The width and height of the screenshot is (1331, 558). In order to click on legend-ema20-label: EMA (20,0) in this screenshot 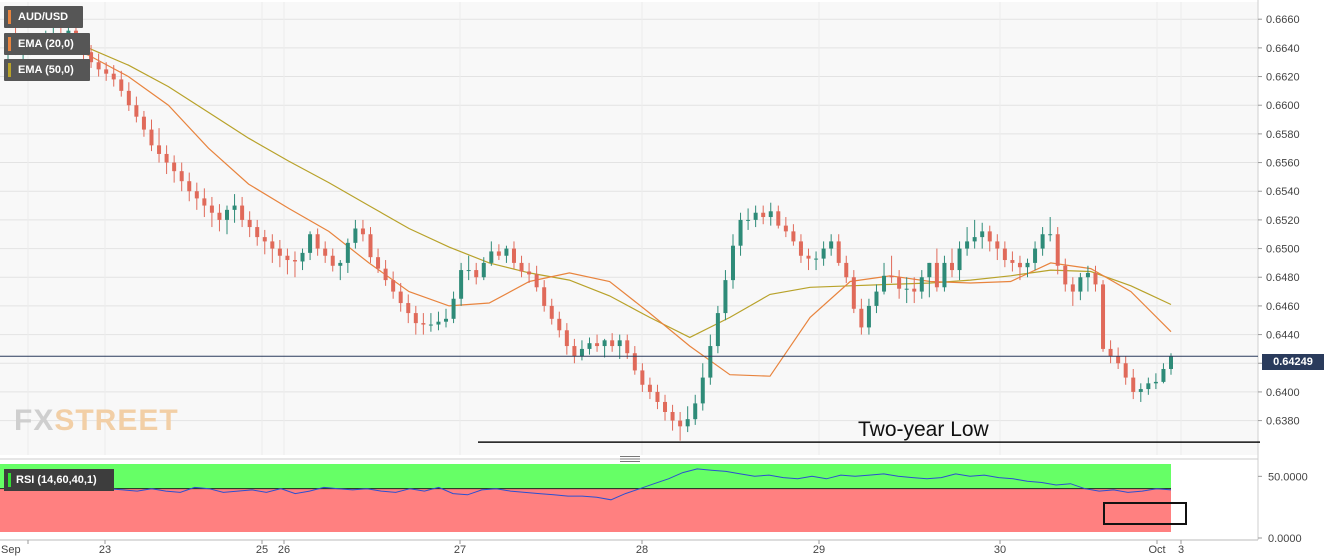, I will do `click(46, 44)`.